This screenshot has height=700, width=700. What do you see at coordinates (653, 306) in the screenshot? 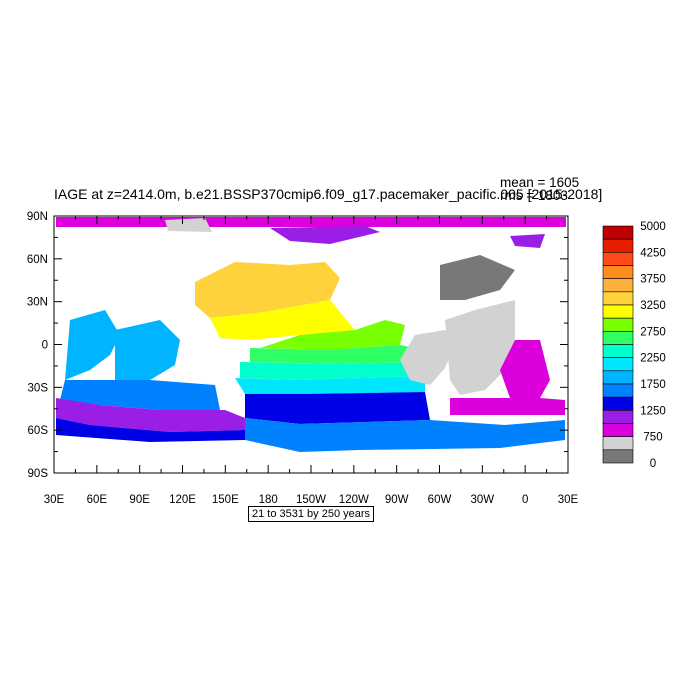
I see `colorbar-label: 3250` at bounding box center [653, 306].